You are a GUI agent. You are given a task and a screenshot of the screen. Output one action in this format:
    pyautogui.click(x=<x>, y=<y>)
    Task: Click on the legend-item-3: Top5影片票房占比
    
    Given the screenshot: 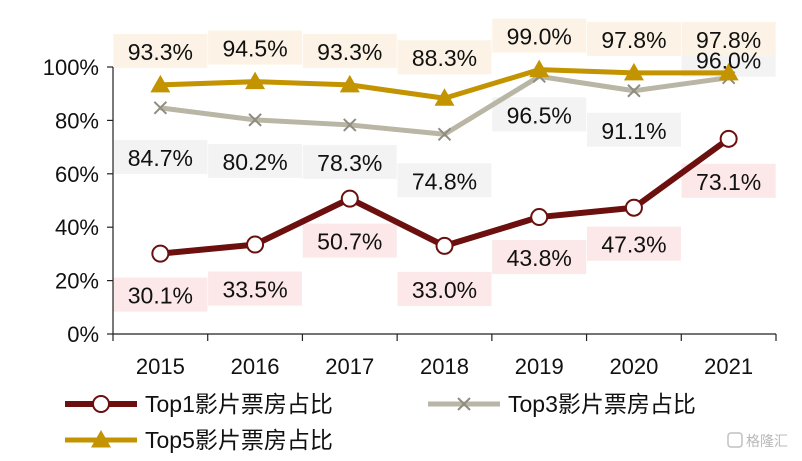 What is the action you would take?
    pyautogui.click(x=199, y=440)
    